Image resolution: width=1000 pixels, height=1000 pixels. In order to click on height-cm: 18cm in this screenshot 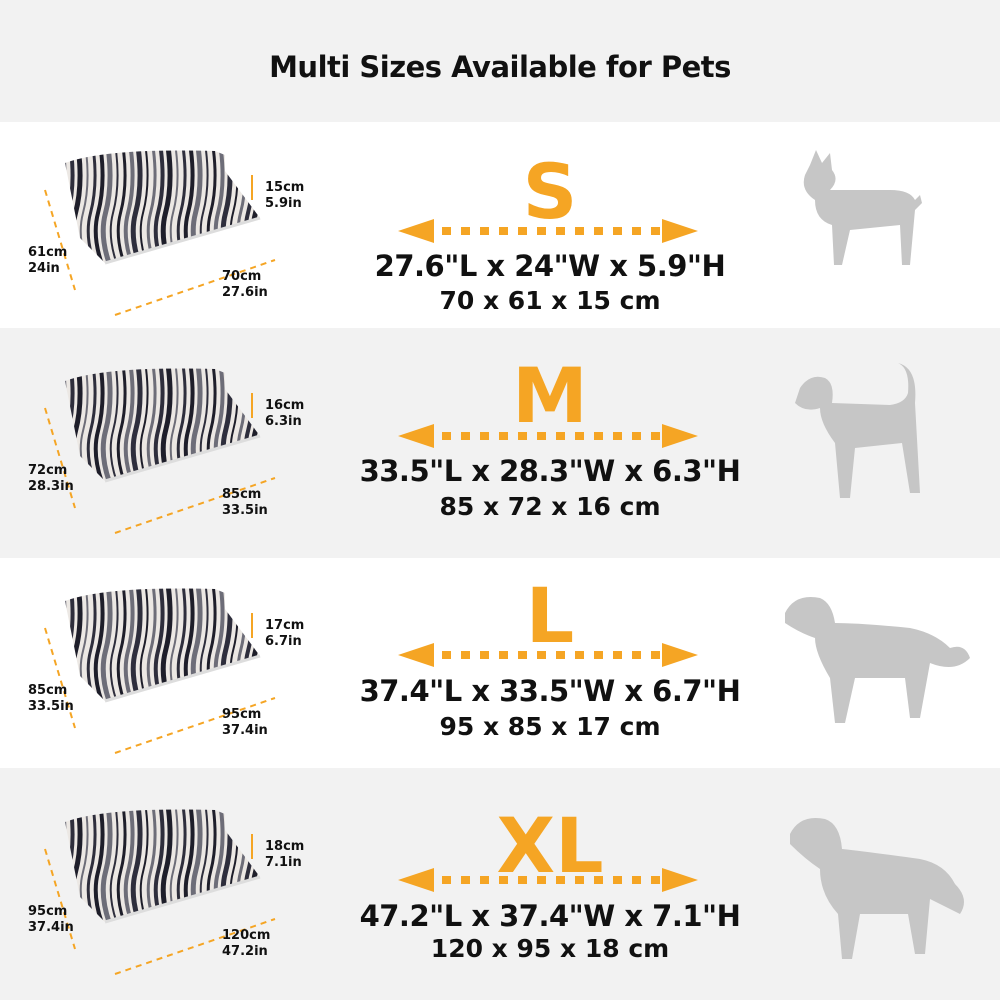, I will do `click(285, 846)`.